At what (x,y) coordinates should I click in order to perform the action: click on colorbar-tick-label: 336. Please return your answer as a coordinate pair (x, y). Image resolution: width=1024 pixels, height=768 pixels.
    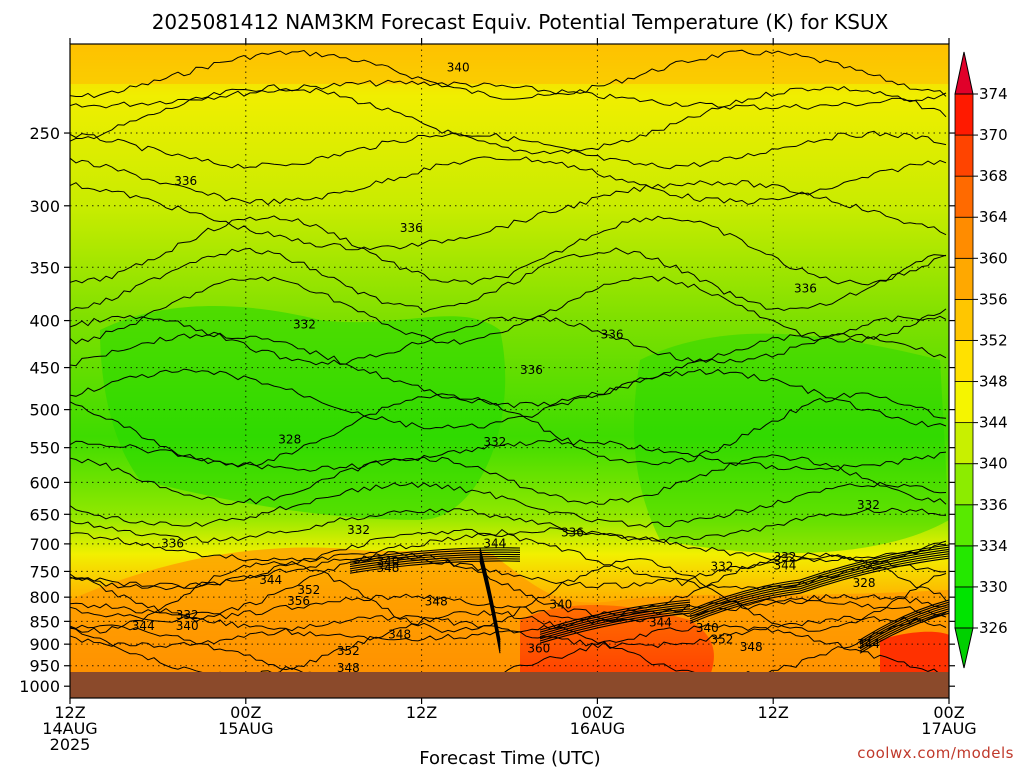
    Looking at the image, I should click on (993, 505).